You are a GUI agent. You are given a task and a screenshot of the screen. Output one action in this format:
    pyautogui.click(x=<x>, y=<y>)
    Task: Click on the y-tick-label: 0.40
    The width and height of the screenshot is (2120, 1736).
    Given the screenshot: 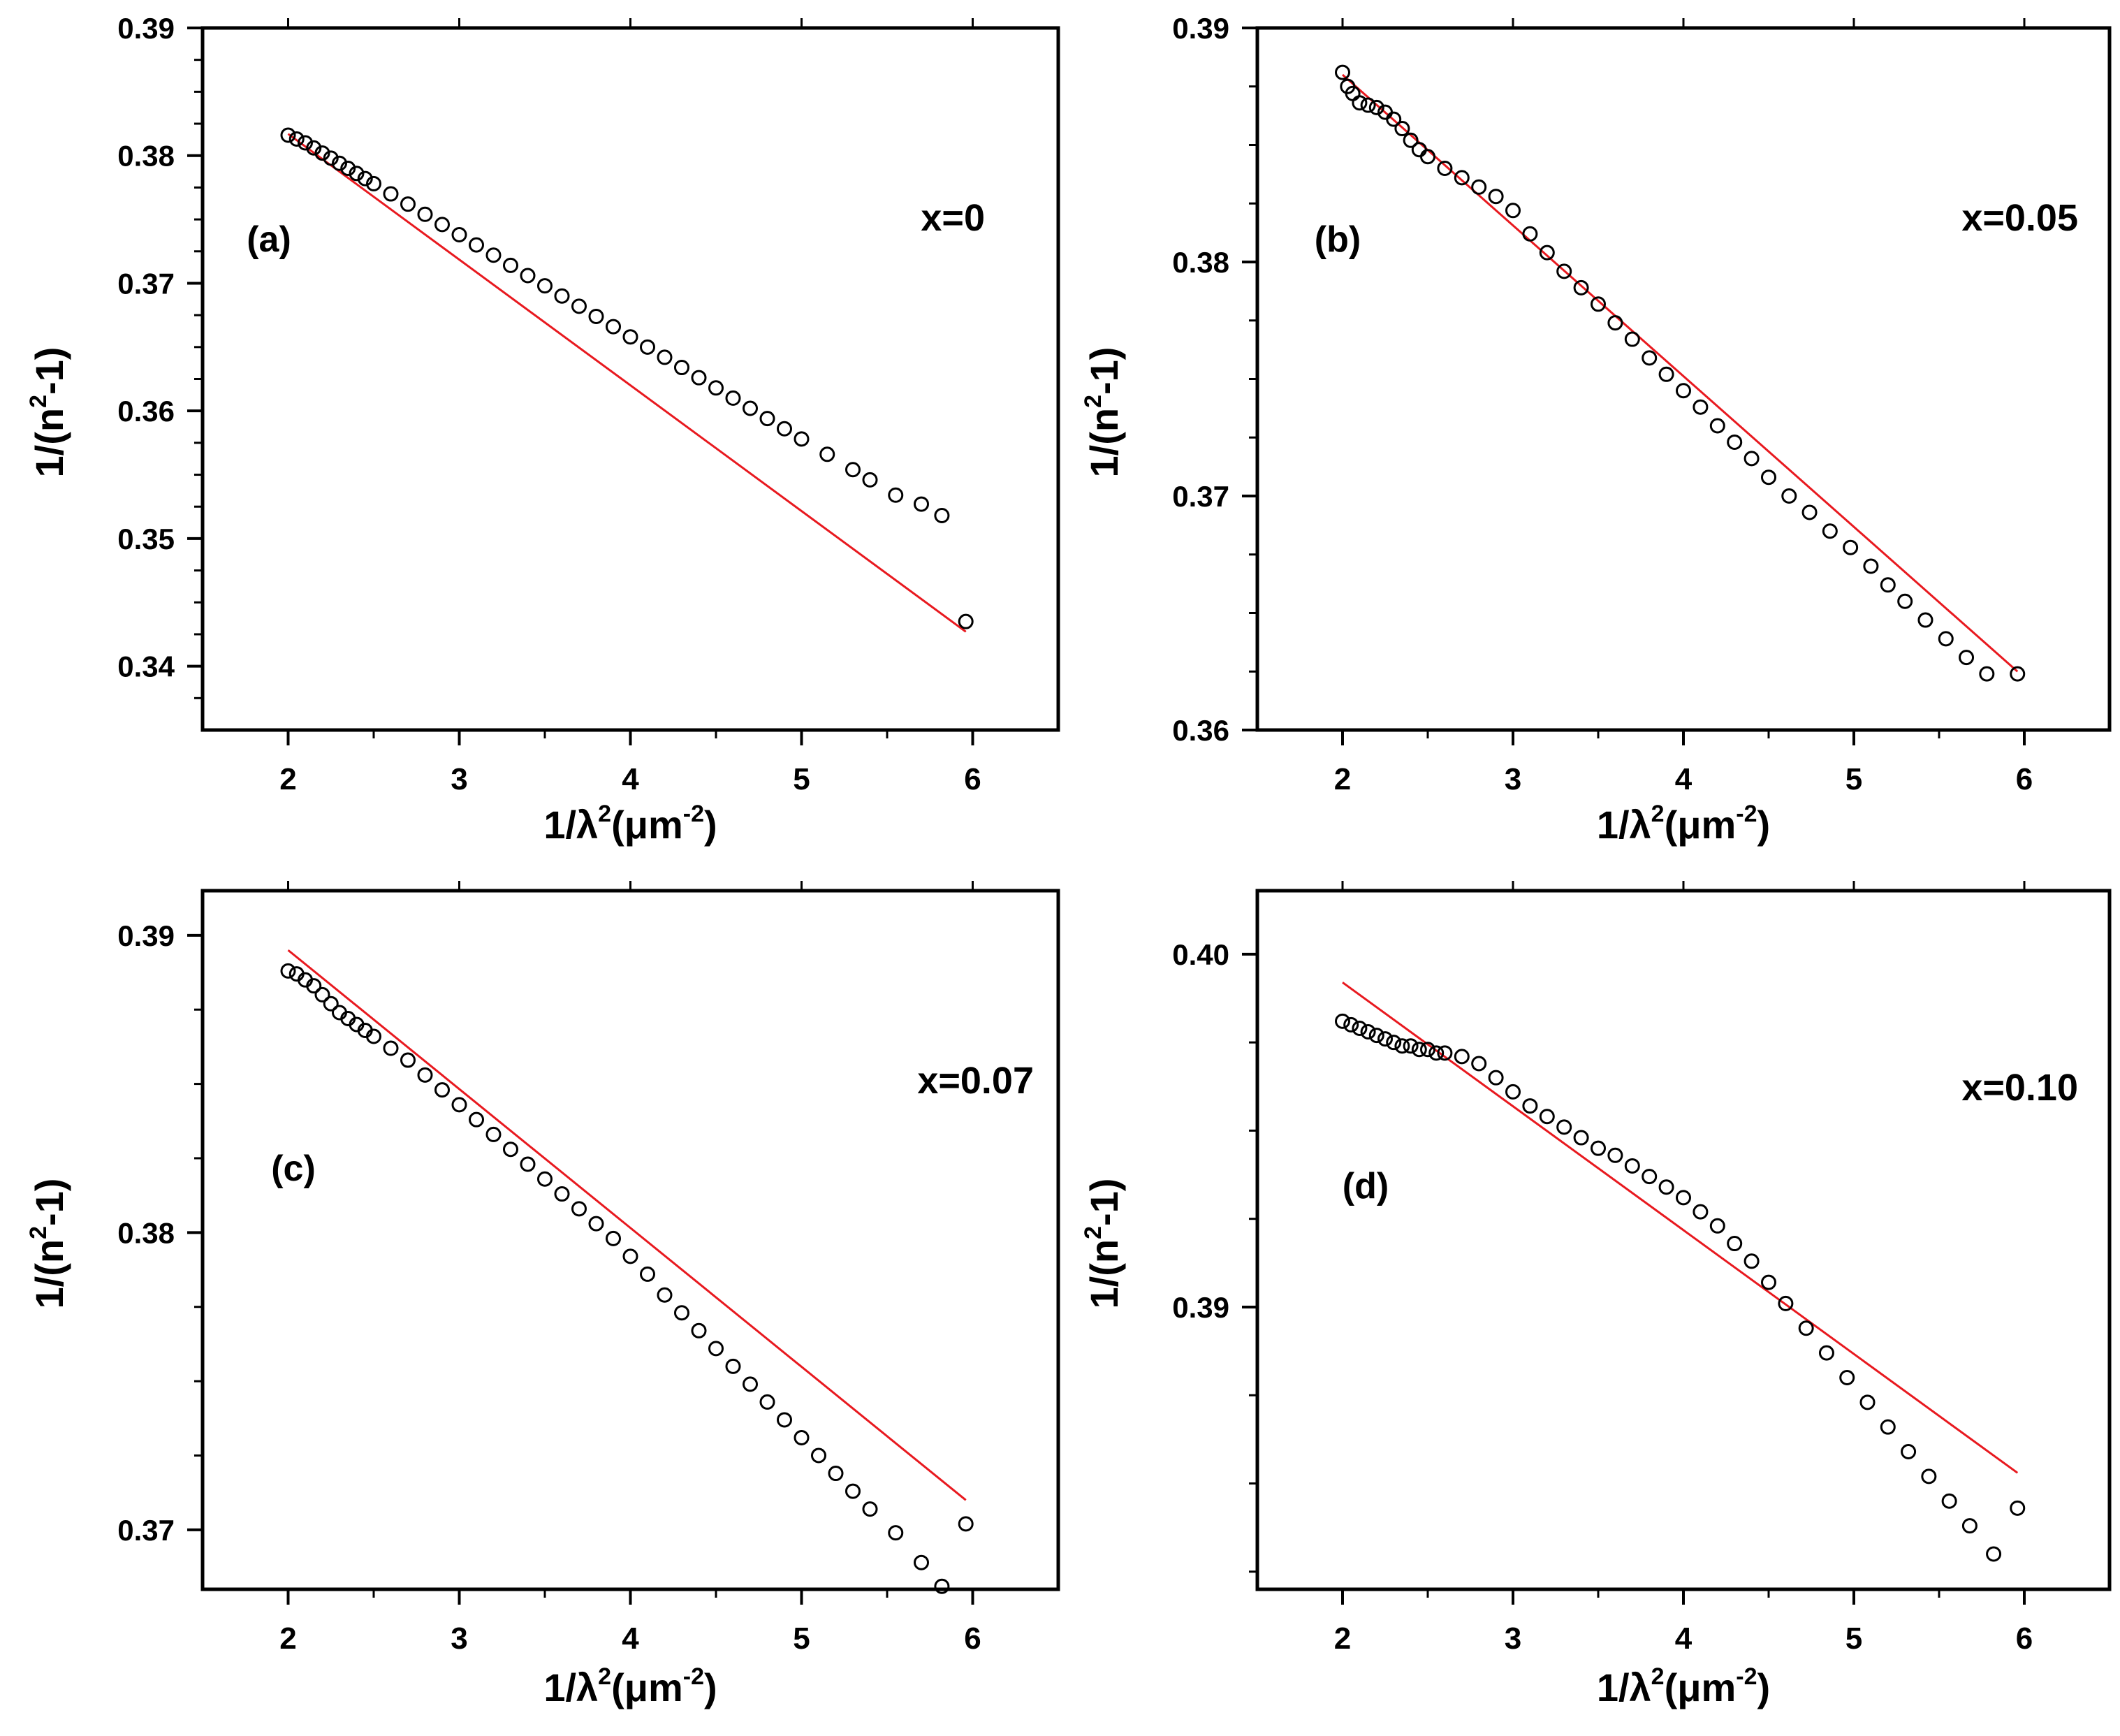 What is the action you would take?
    pyautogui.click(x=1200, y=954)
    